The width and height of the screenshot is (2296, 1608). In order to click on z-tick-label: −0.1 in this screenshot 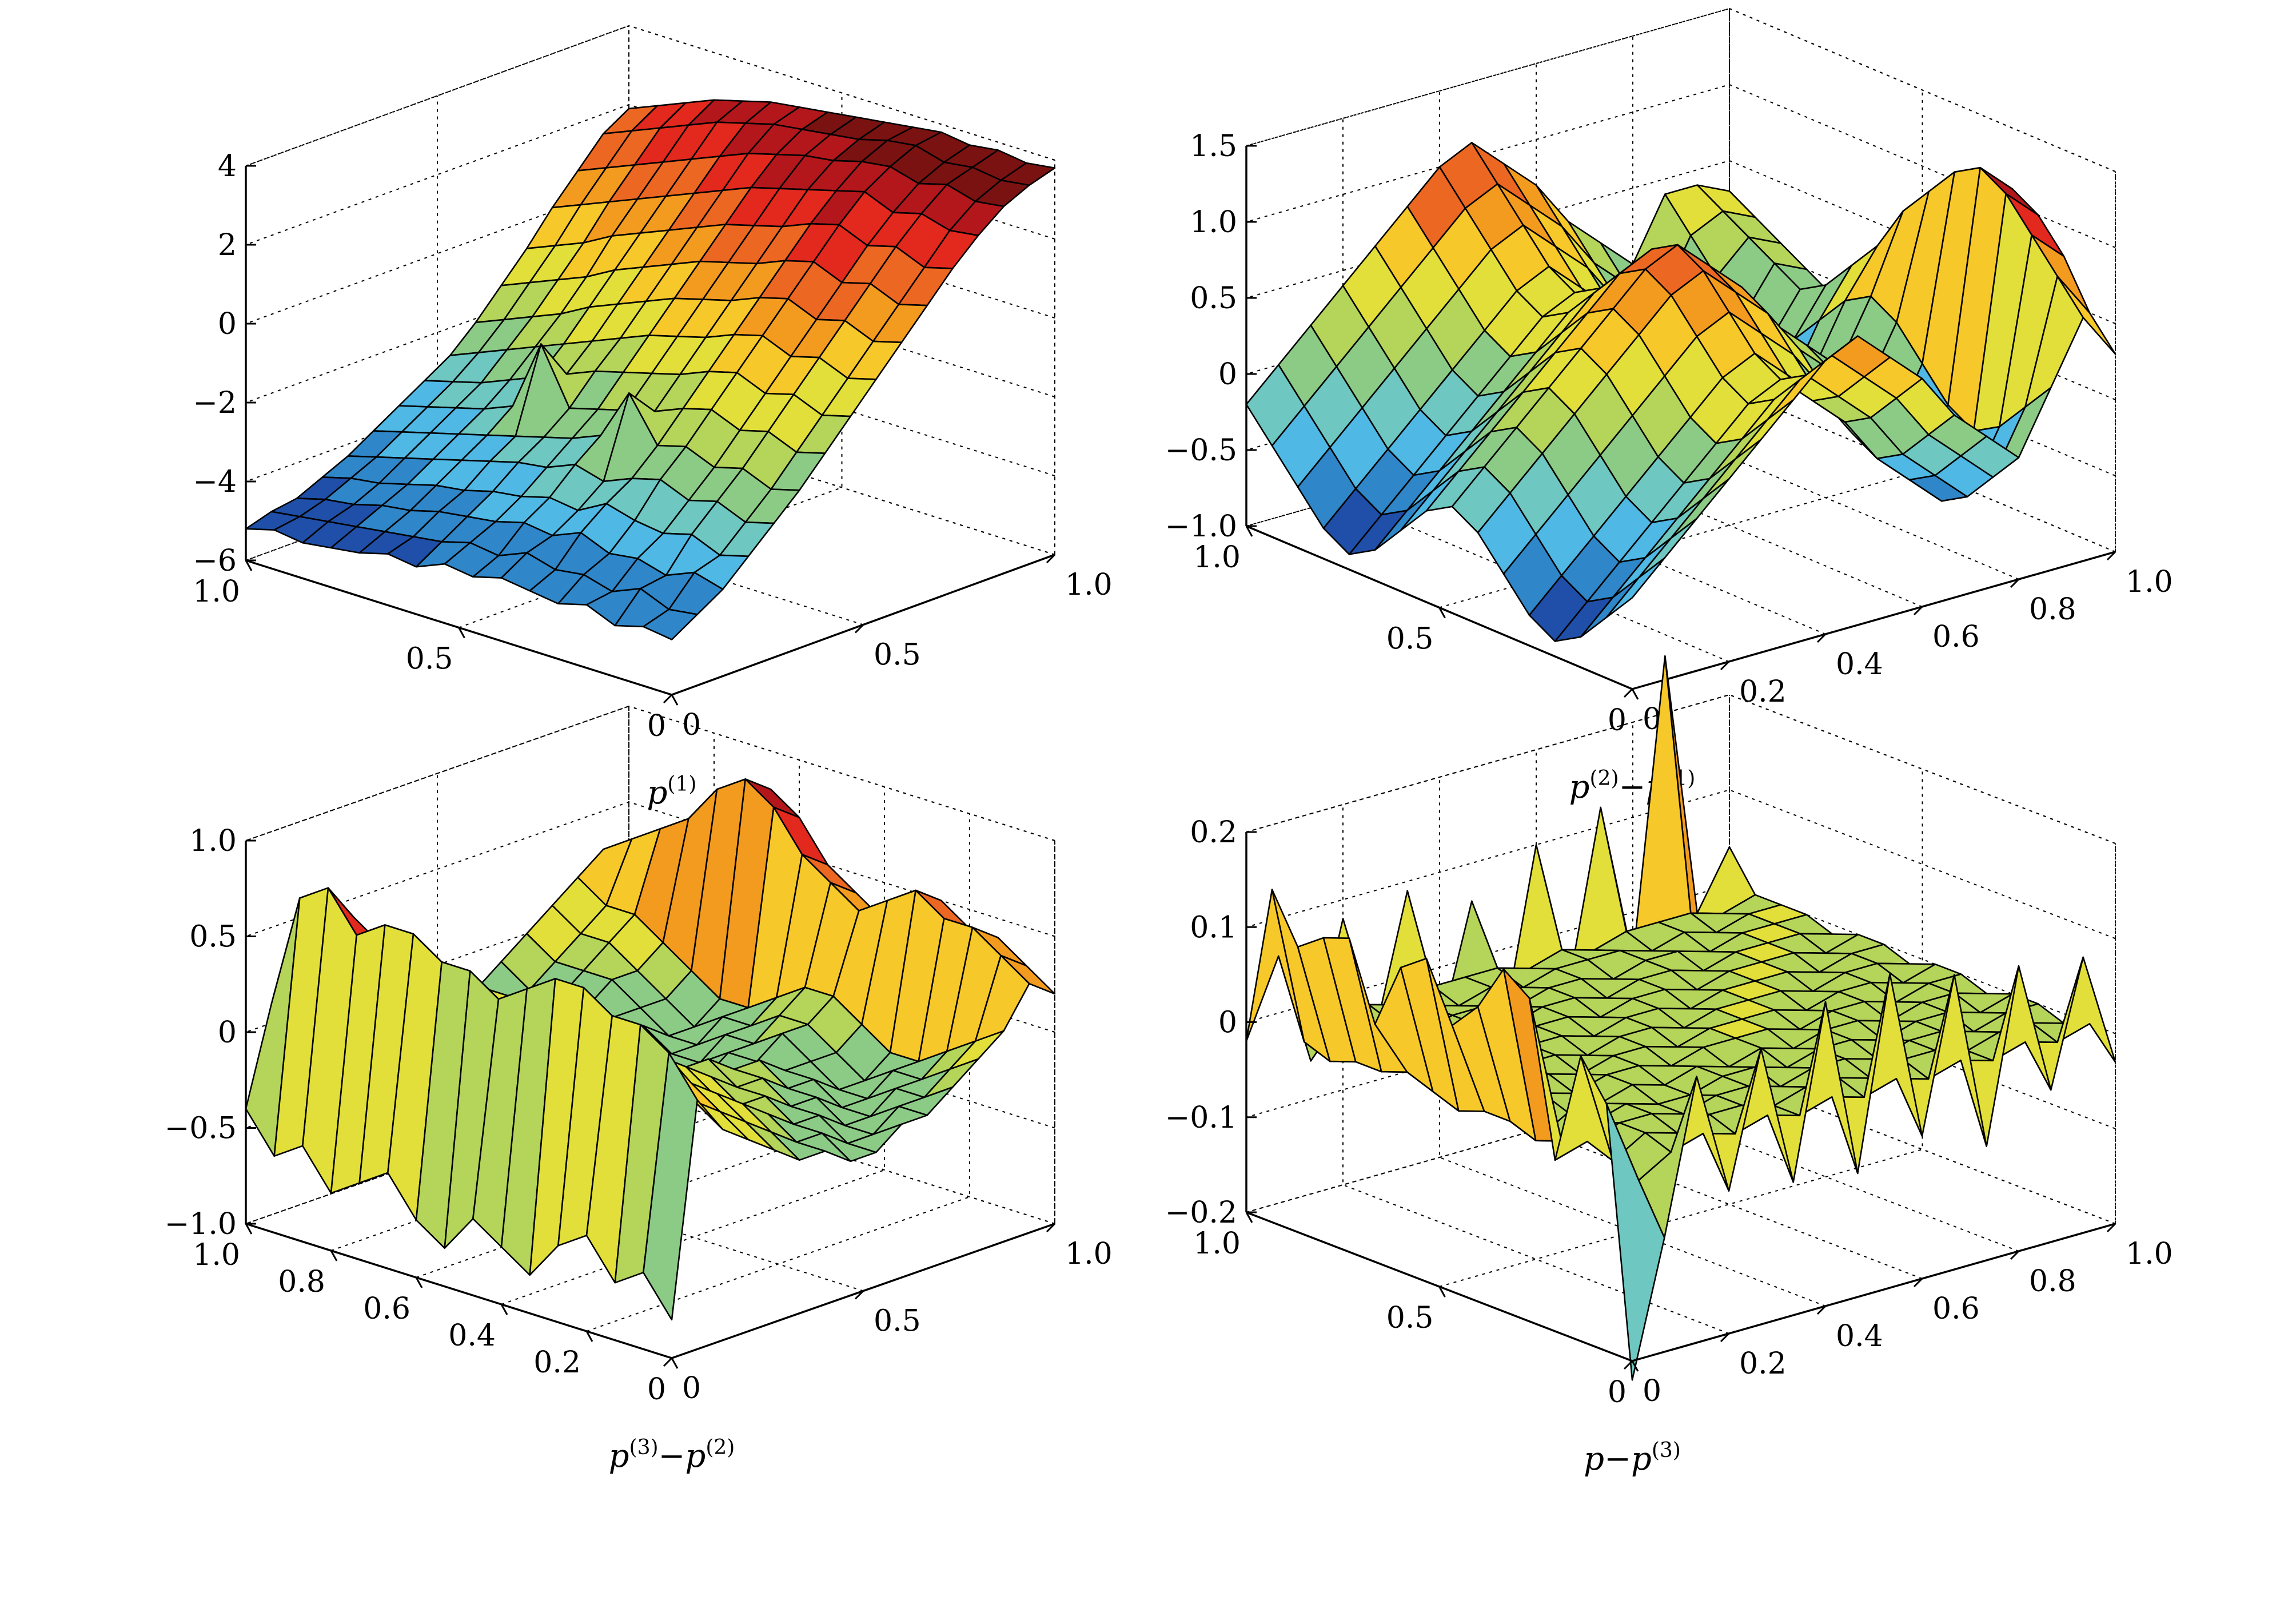, I will do `click(1201, 1118)`.